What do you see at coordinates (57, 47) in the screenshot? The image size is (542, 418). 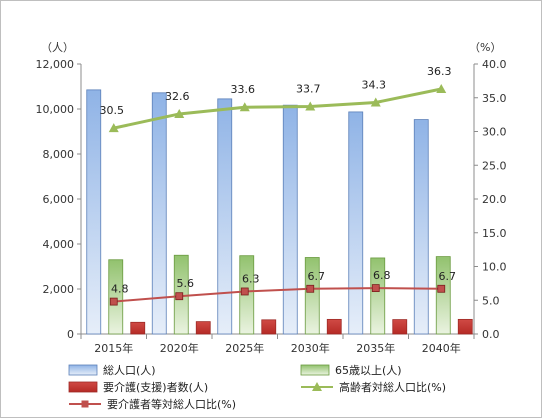 I see `left-axis-unit: （人）` at bounding box center [57, 47].